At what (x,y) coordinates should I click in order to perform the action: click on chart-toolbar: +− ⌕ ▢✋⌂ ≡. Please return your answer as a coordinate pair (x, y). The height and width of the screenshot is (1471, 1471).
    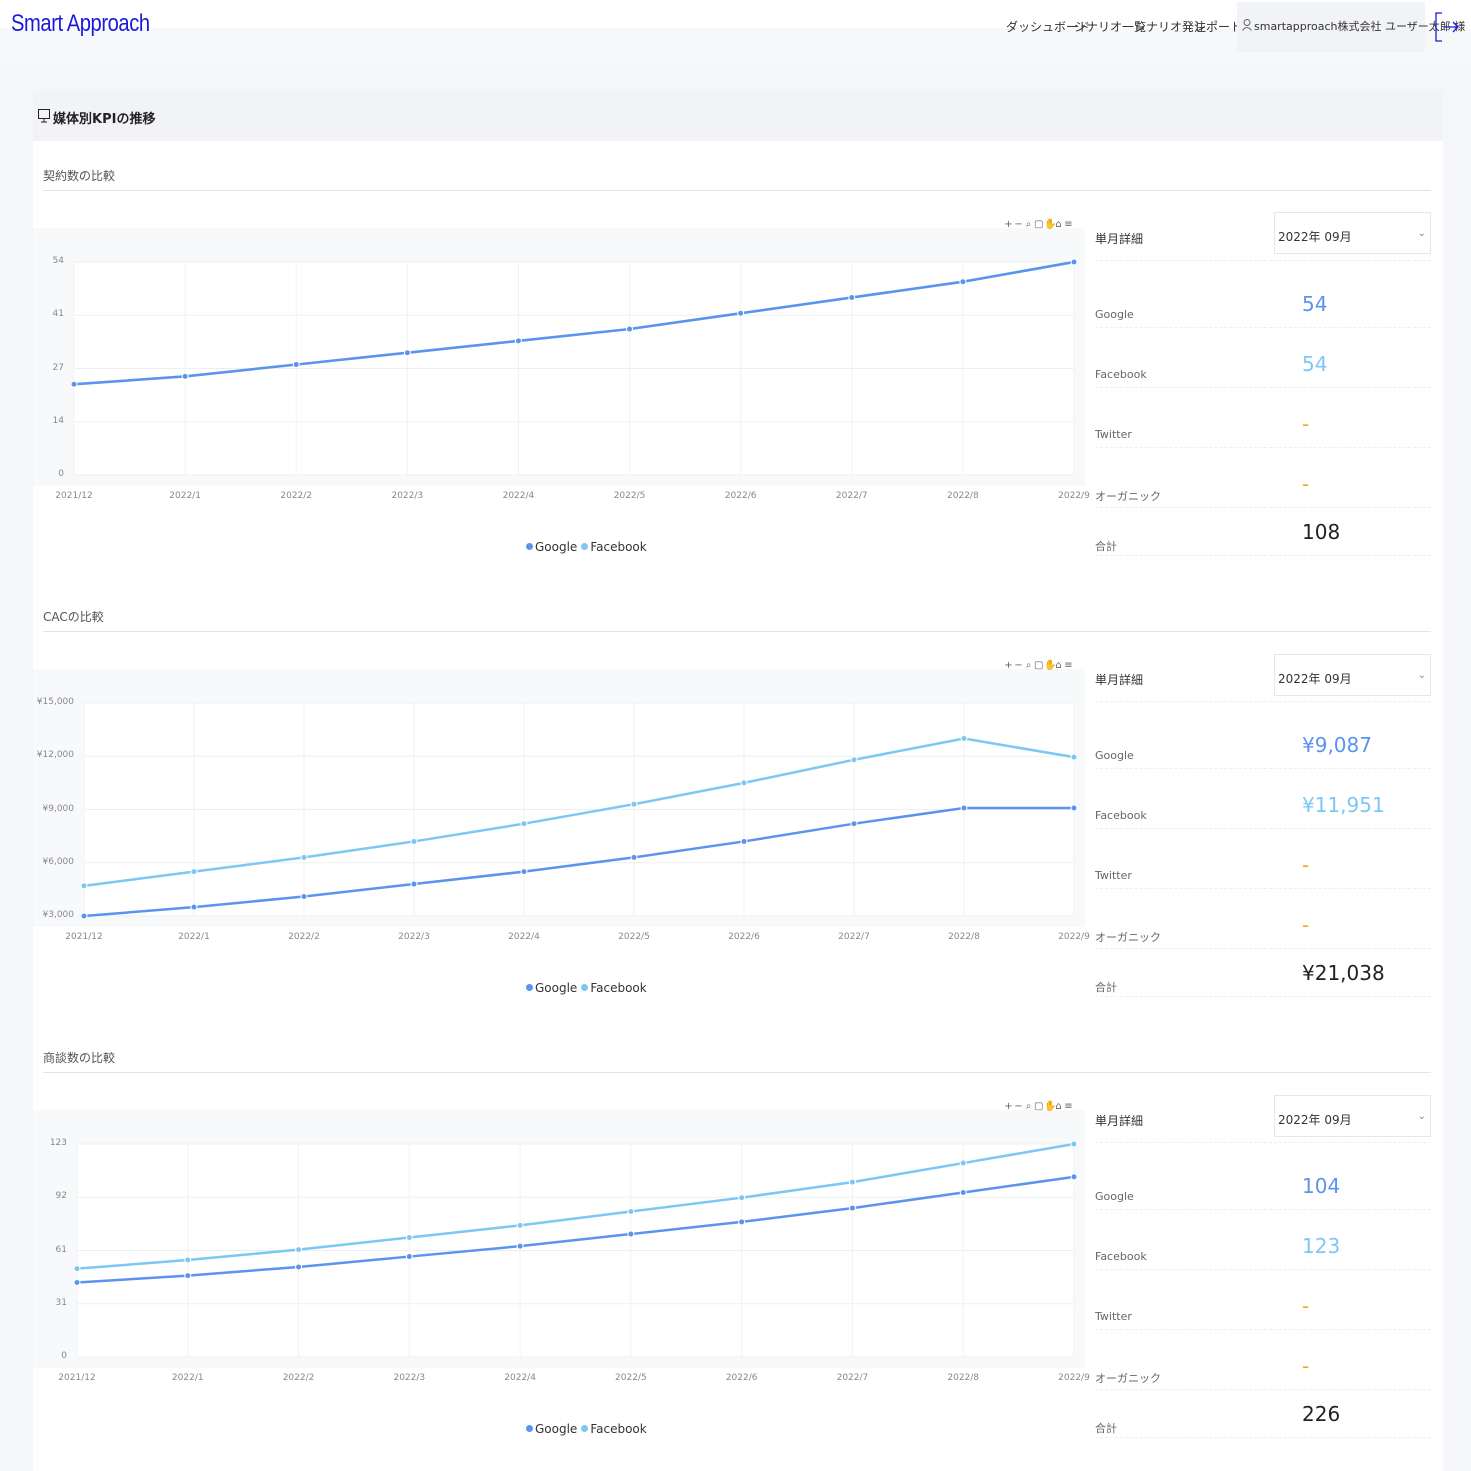
    Looking at the image, I should click on (1039, 223).